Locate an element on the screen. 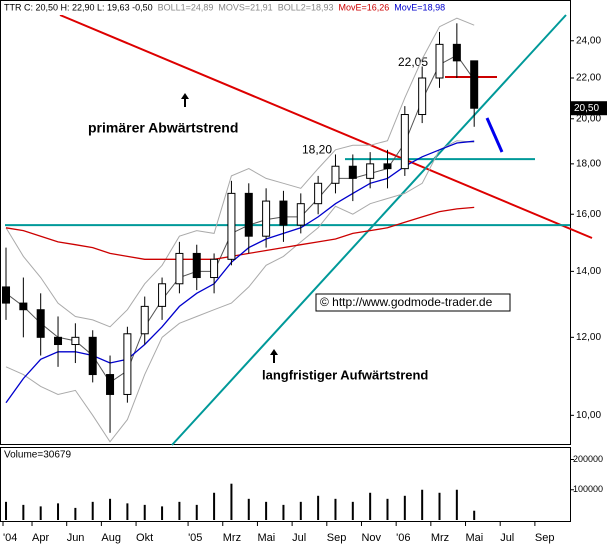 Image resolution: width=612 pixels, height=548 pixels. x-tick-label: Apr is located at coordinates (40, 538).